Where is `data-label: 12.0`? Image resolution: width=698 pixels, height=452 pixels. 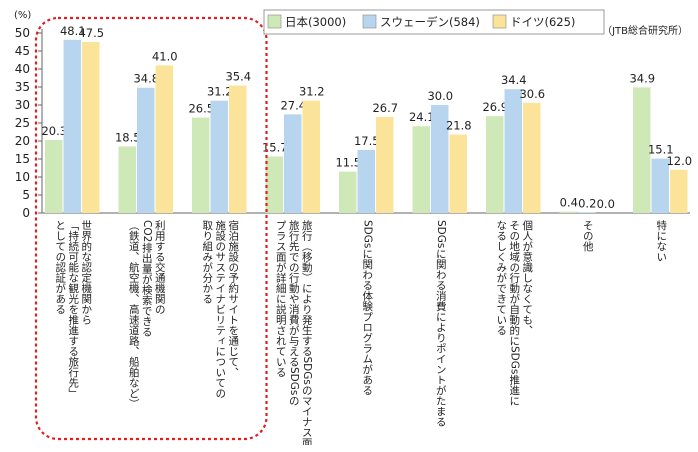 data-label: 12.0 is located at coordinates (679, 161).